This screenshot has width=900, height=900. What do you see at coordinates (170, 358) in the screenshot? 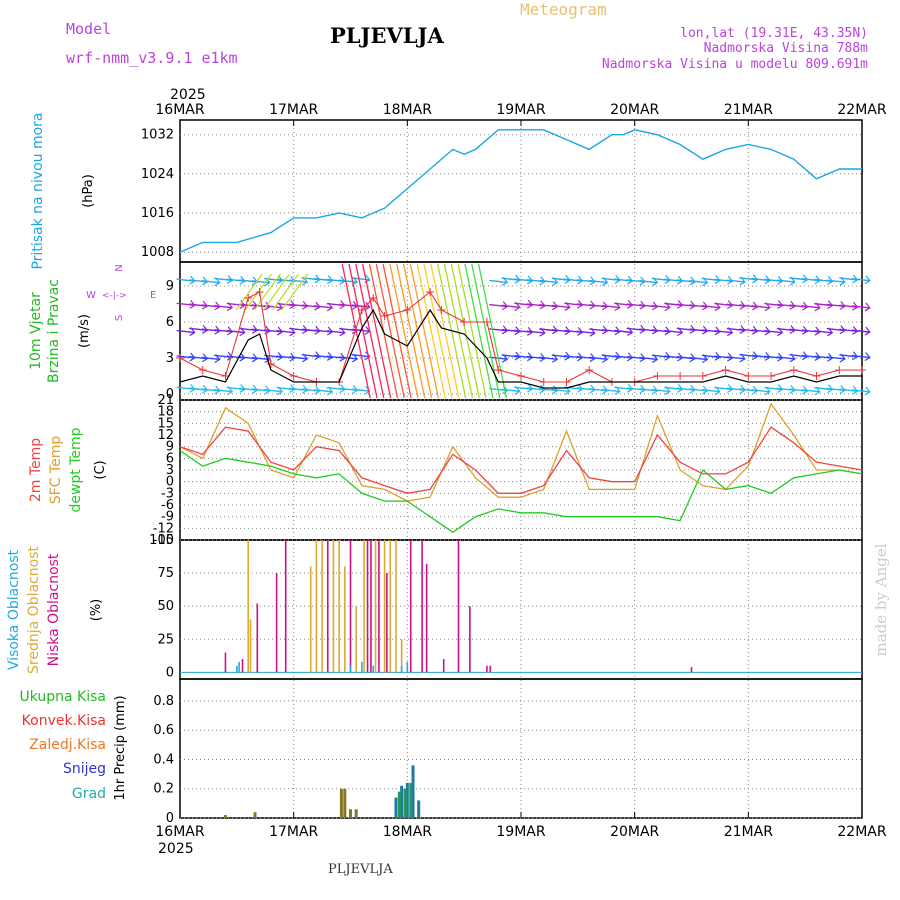
I see `wind-tick-label: 3` at bounding box center [170, 358].